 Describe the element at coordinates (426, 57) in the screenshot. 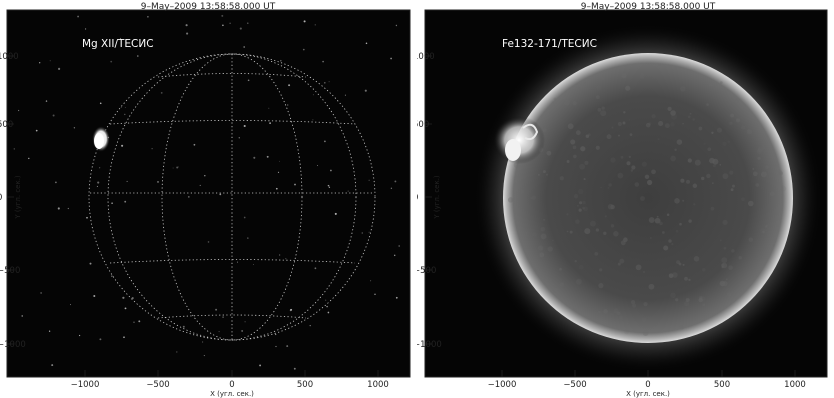

I see `y-tick-label: 1000` at that location.